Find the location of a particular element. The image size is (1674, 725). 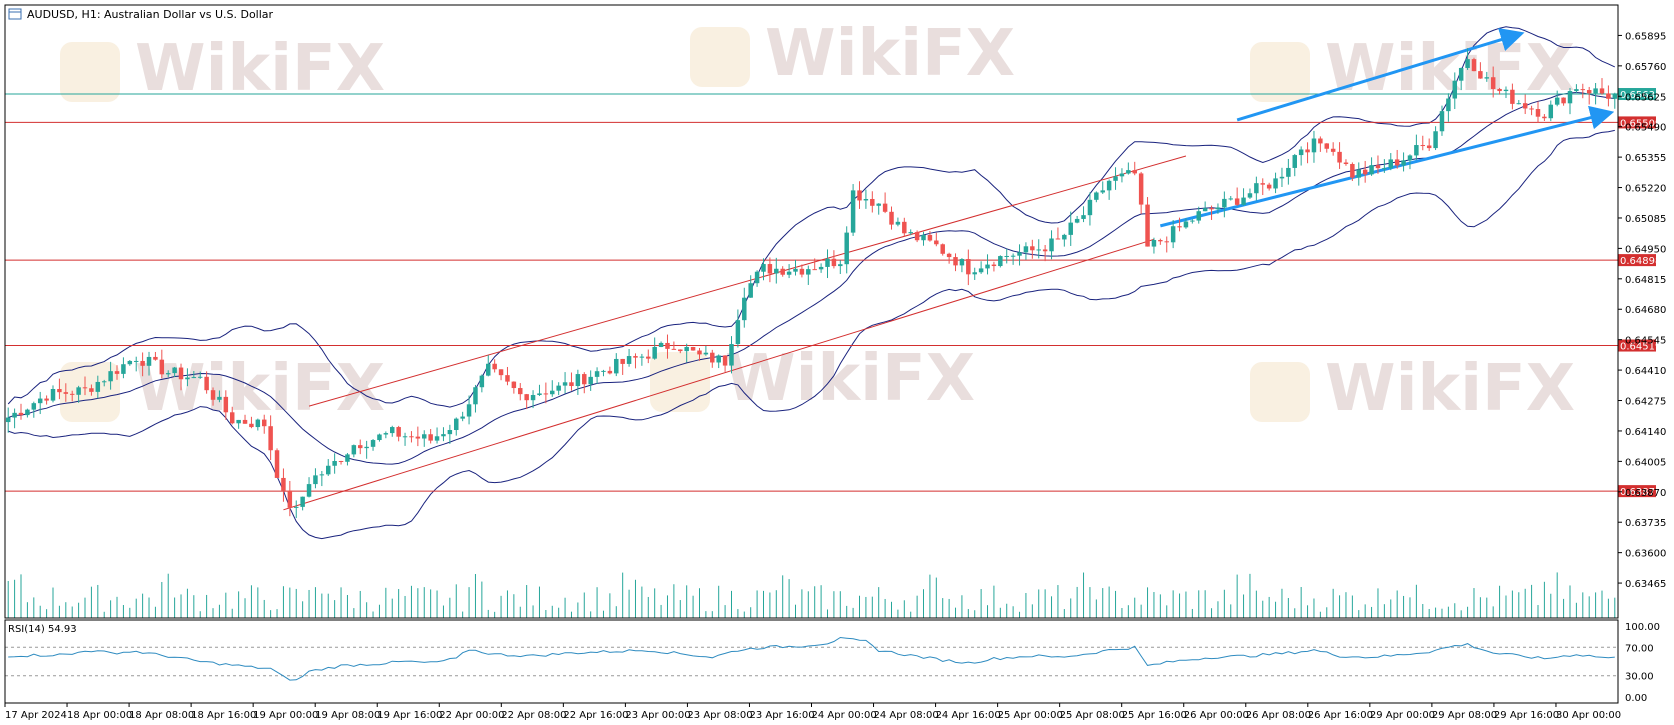

x-tick-label: 22 Apr 08:00 is located at coordinates (533, 715).